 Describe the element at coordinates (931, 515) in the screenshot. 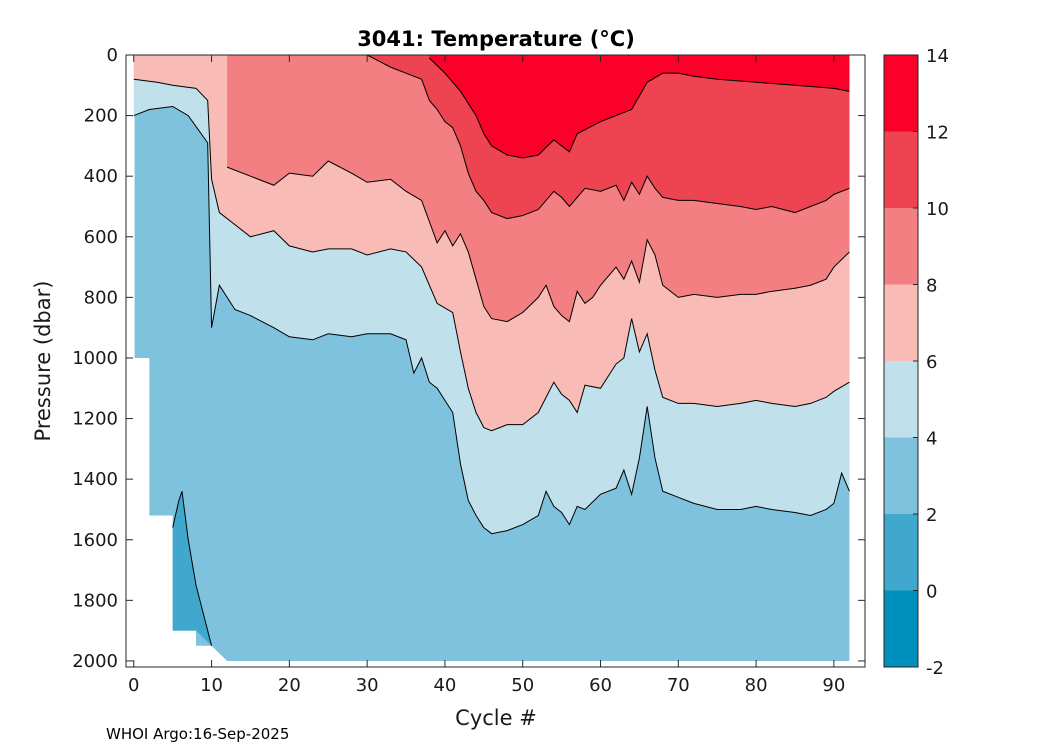

I see `colorbar-tick-label: 2` at that location.